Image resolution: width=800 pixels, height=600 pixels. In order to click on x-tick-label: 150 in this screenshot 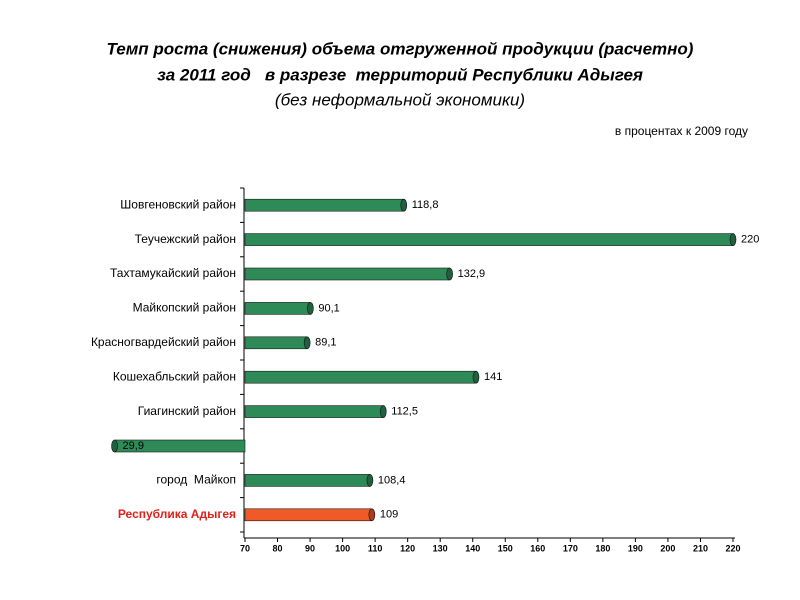, I will do `click(505, 548)`.